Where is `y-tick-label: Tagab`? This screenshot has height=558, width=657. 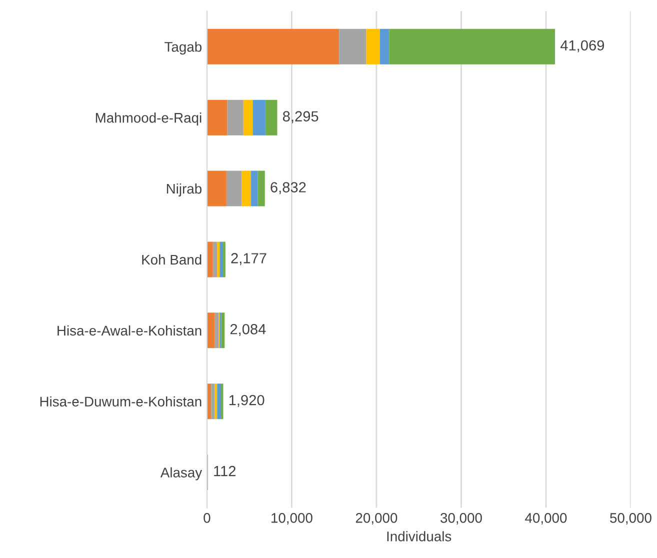 y-tick-label: Tagab is located at coordinates (183, 48).